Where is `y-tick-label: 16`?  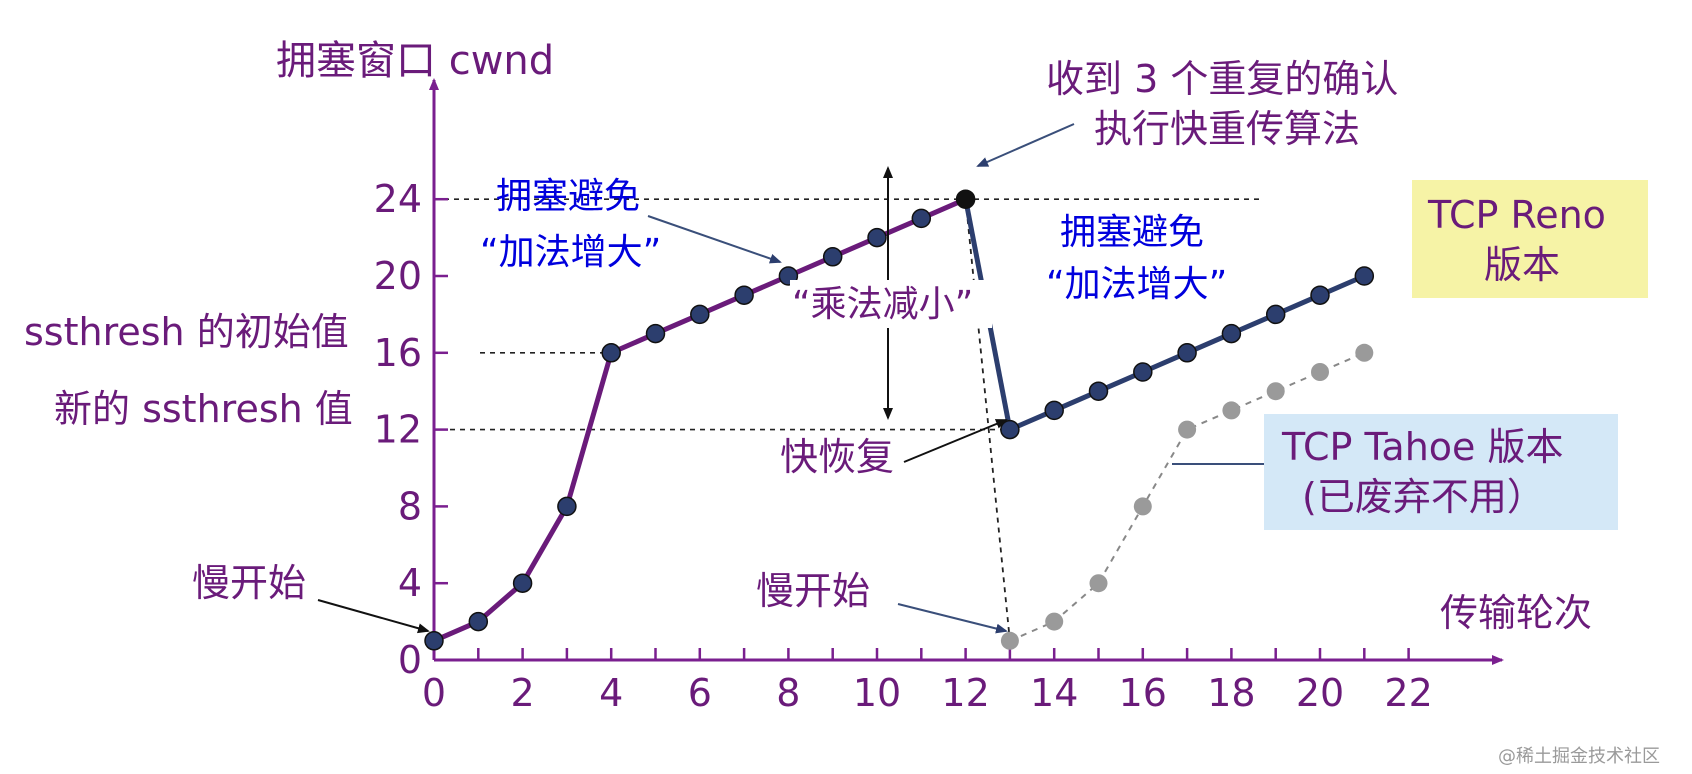 y-tick-label: 16 is located at coordinates (398, 353).